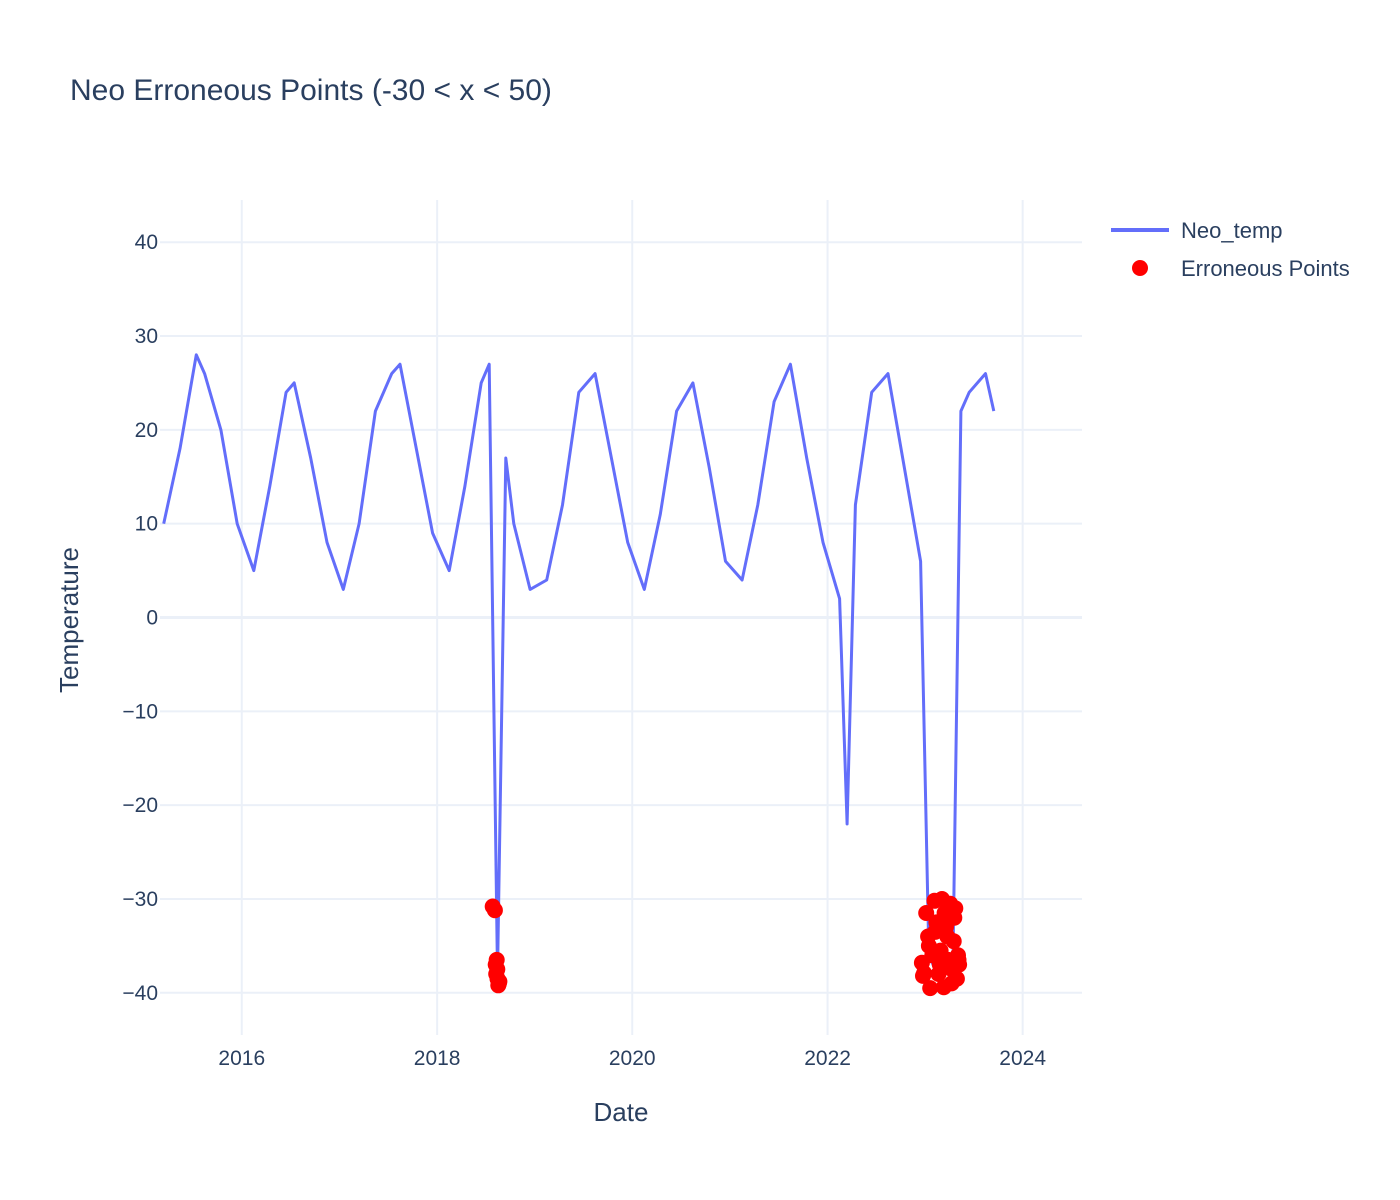 The image size is (1400, 1200). Describe the element at coordinates (146, 430) in the screenshot. I see `y-tick-label: 20` at that location.